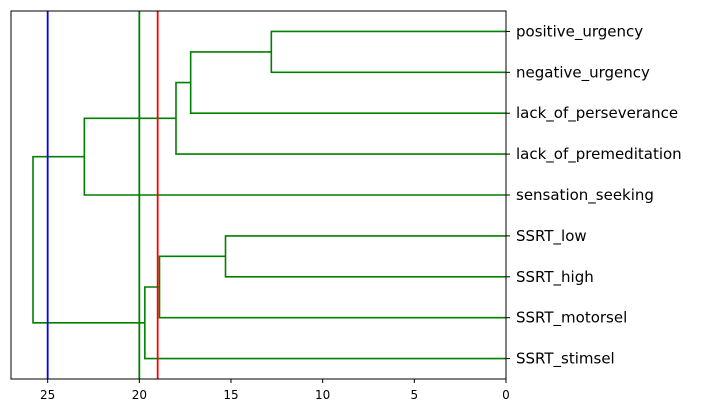  Describe the element at coordinates (347, 83) in the screenshot. I see `dendrogram-link-c2` at that location.